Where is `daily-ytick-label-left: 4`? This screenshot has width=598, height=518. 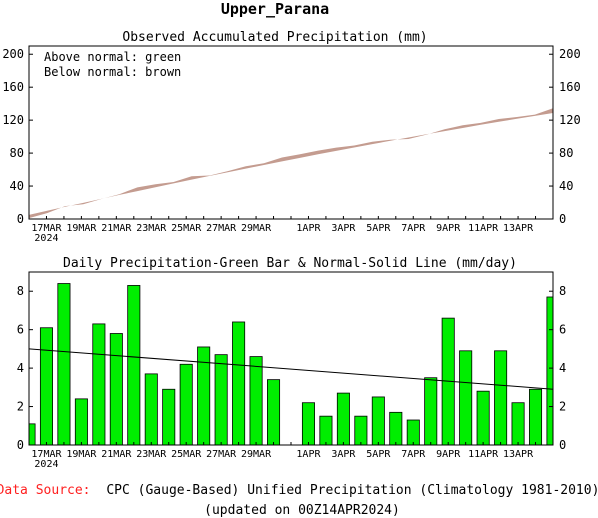
daily-ytick-label-left: 4 is located at coordinates (20, 368).